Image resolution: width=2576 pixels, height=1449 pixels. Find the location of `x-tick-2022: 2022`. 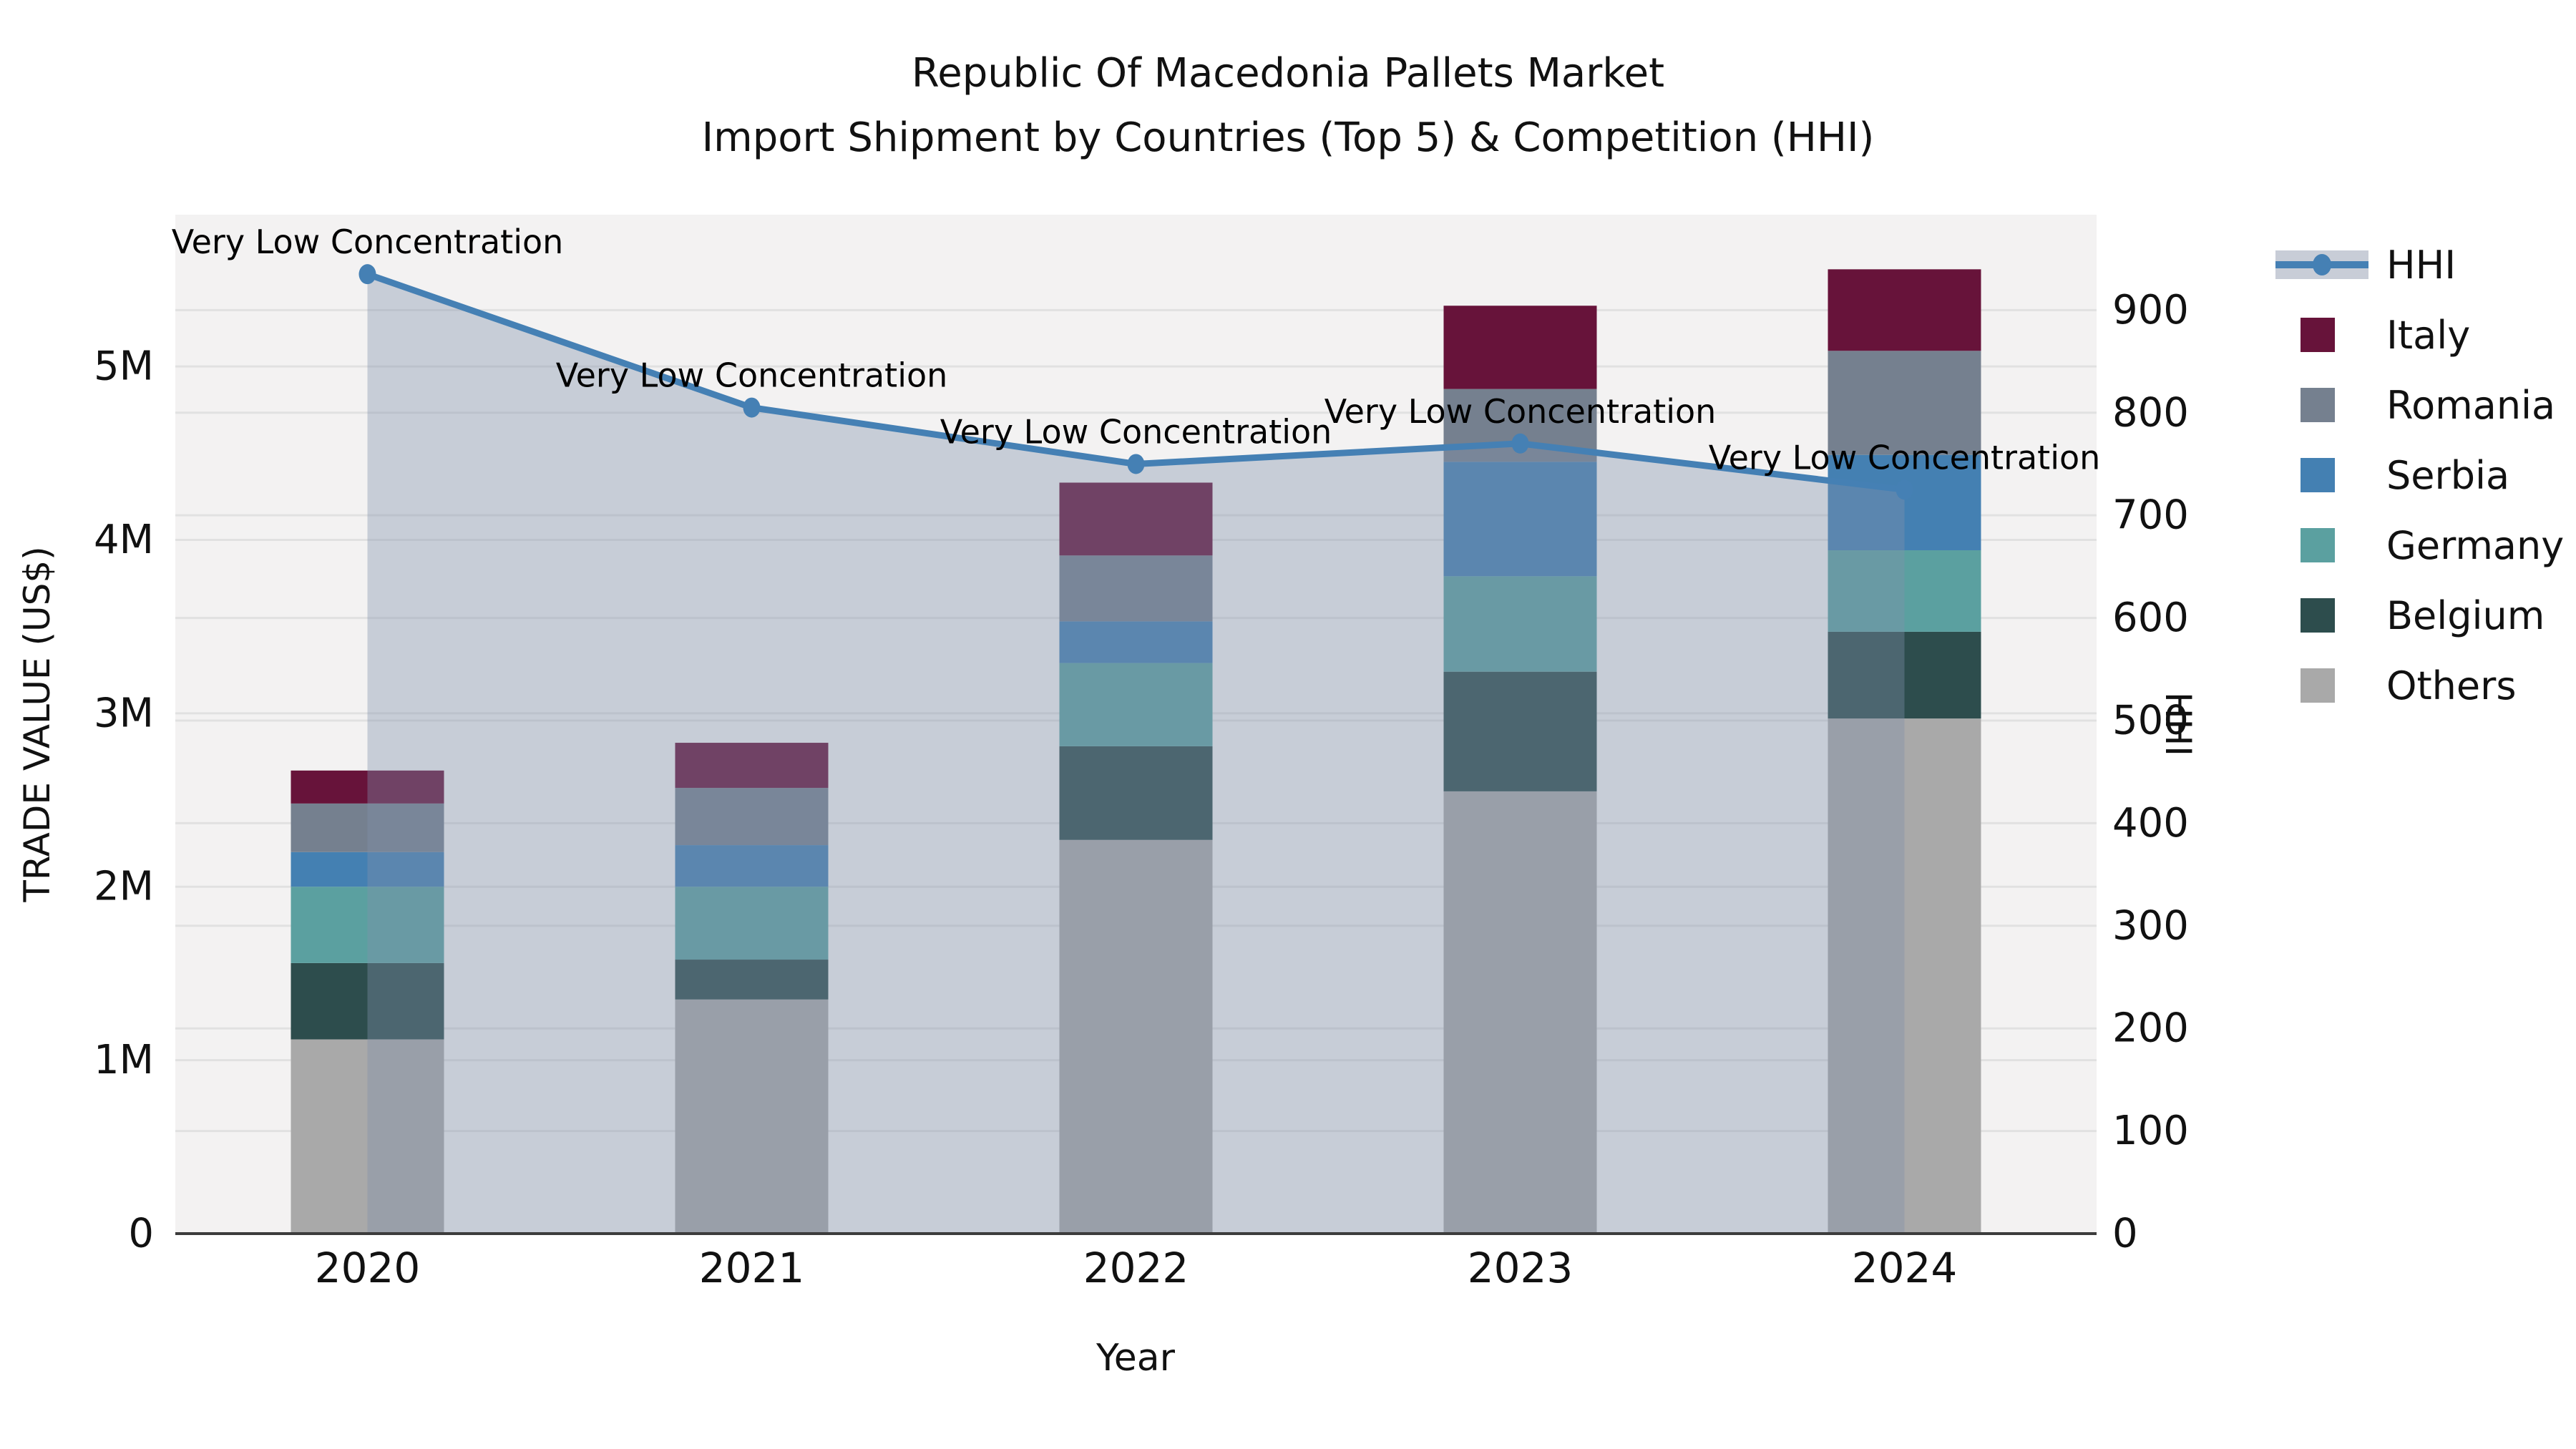

x-tick-2022: 2022 is located at coordinates (1136, 1268).